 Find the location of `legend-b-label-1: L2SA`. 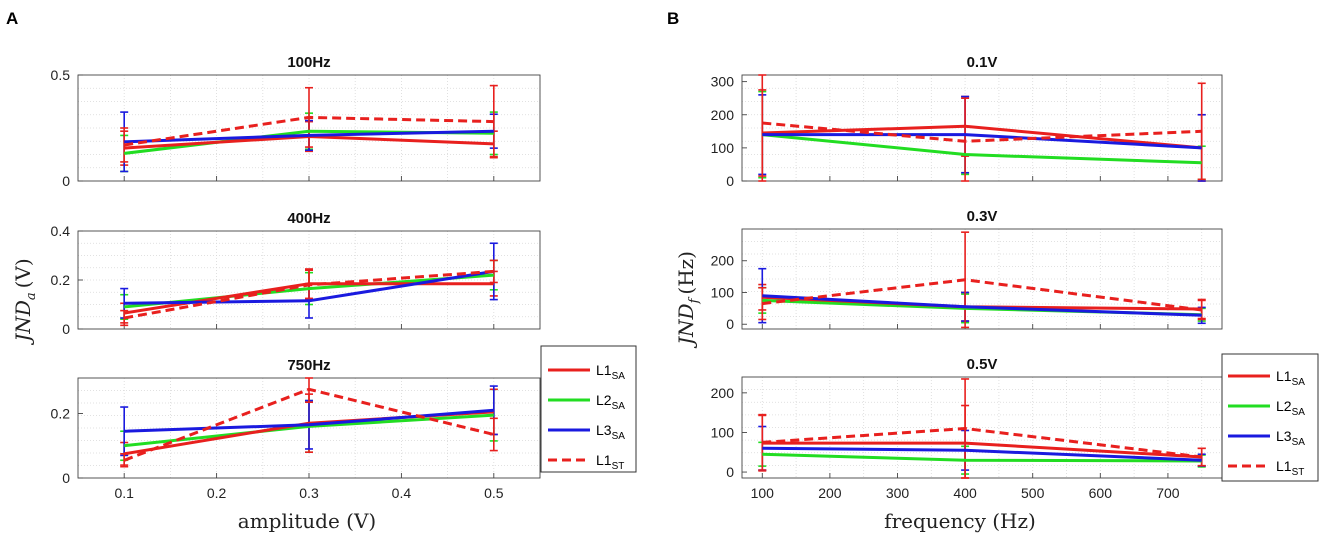

legend-b-label-1: L2SA is located at coordinates (1290, 408).